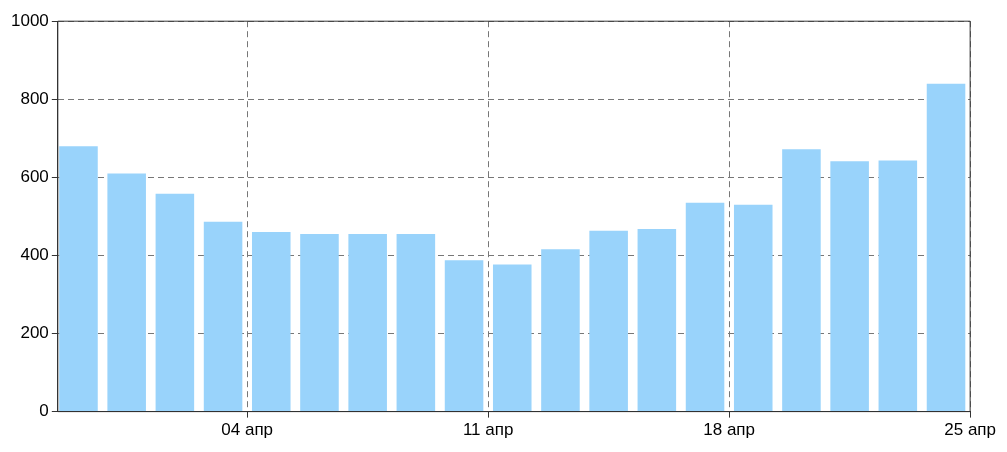 The image size is (1007, 452). Describe the element at coordinates (488, 430) in the screenshot. I see `x-tick-label: 11 апр` at that location.